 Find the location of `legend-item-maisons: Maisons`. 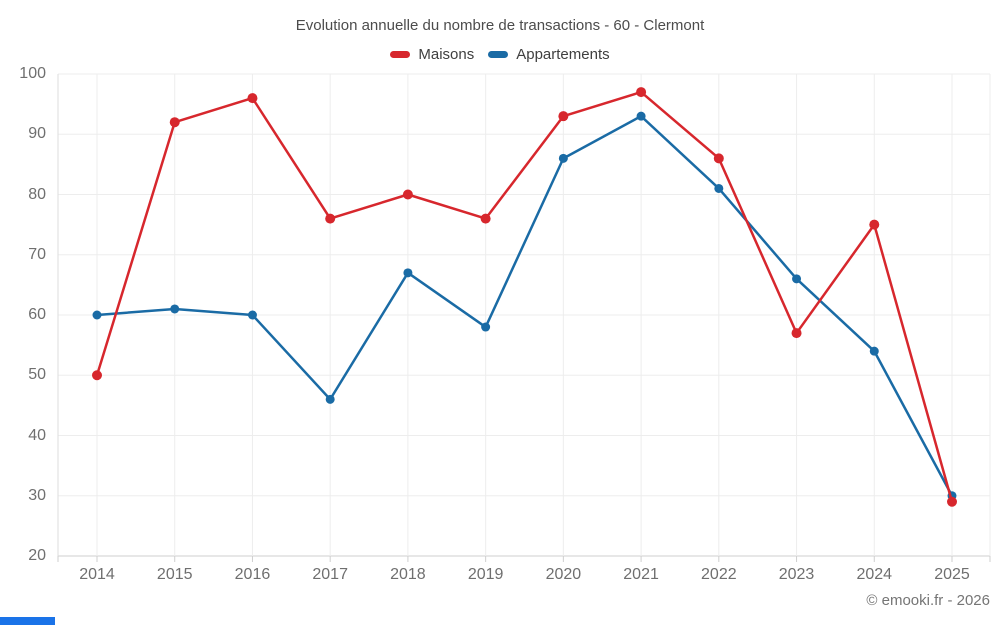

legend-item-maisons: Maisons is located at coordinates (432, 54).